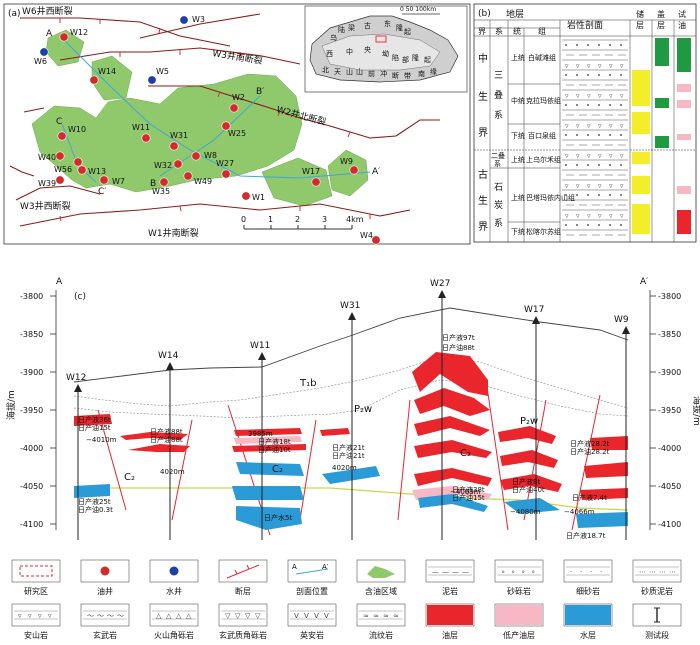  Describe the element at coordinates (174, 615) in the screenshot. I see `volcanic-breccia-icon` at that location.